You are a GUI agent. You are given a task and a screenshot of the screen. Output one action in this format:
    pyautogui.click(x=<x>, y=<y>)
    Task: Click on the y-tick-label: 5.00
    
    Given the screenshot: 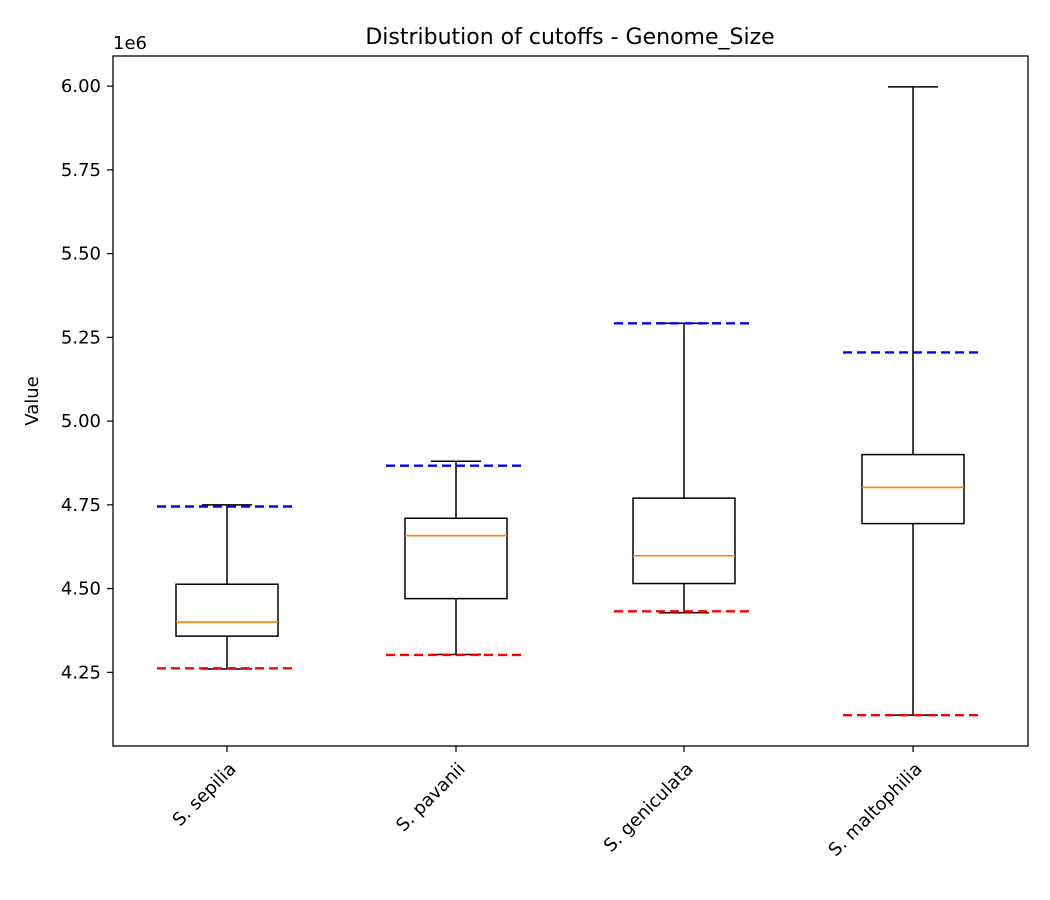 What is the action you would take?
    pyautogui.click(x=81, y=421)
    